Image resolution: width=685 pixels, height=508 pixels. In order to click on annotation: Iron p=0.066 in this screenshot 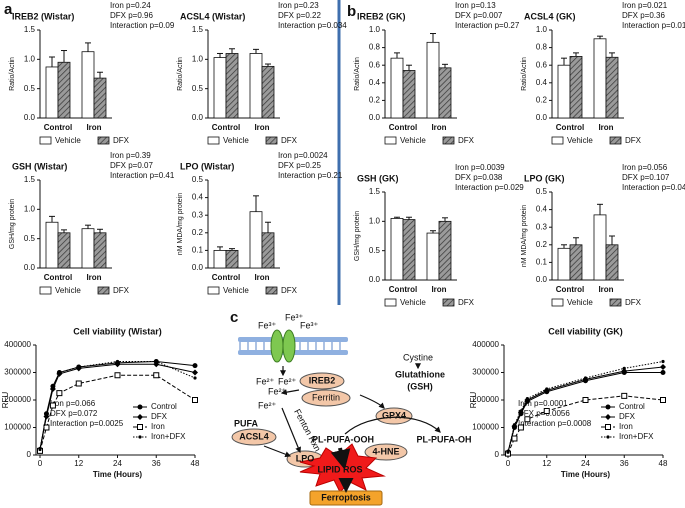, I will do `click(73, 403)`.